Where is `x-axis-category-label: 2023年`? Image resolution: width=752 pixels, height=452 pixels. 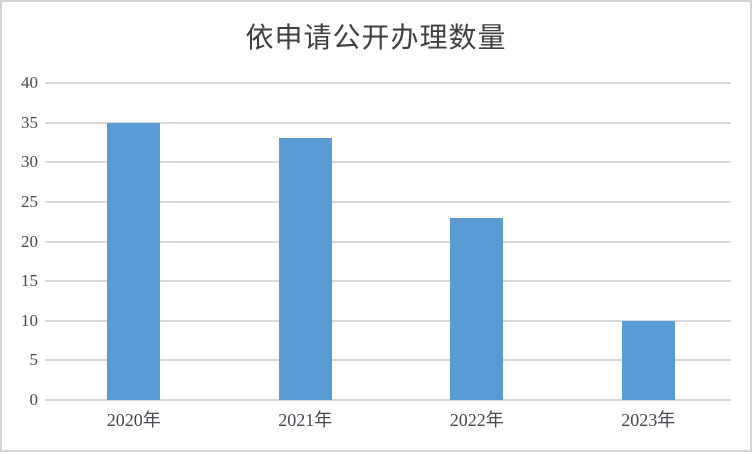 x-axis-category-label: 2023年 is located at coordinates (648, 420).